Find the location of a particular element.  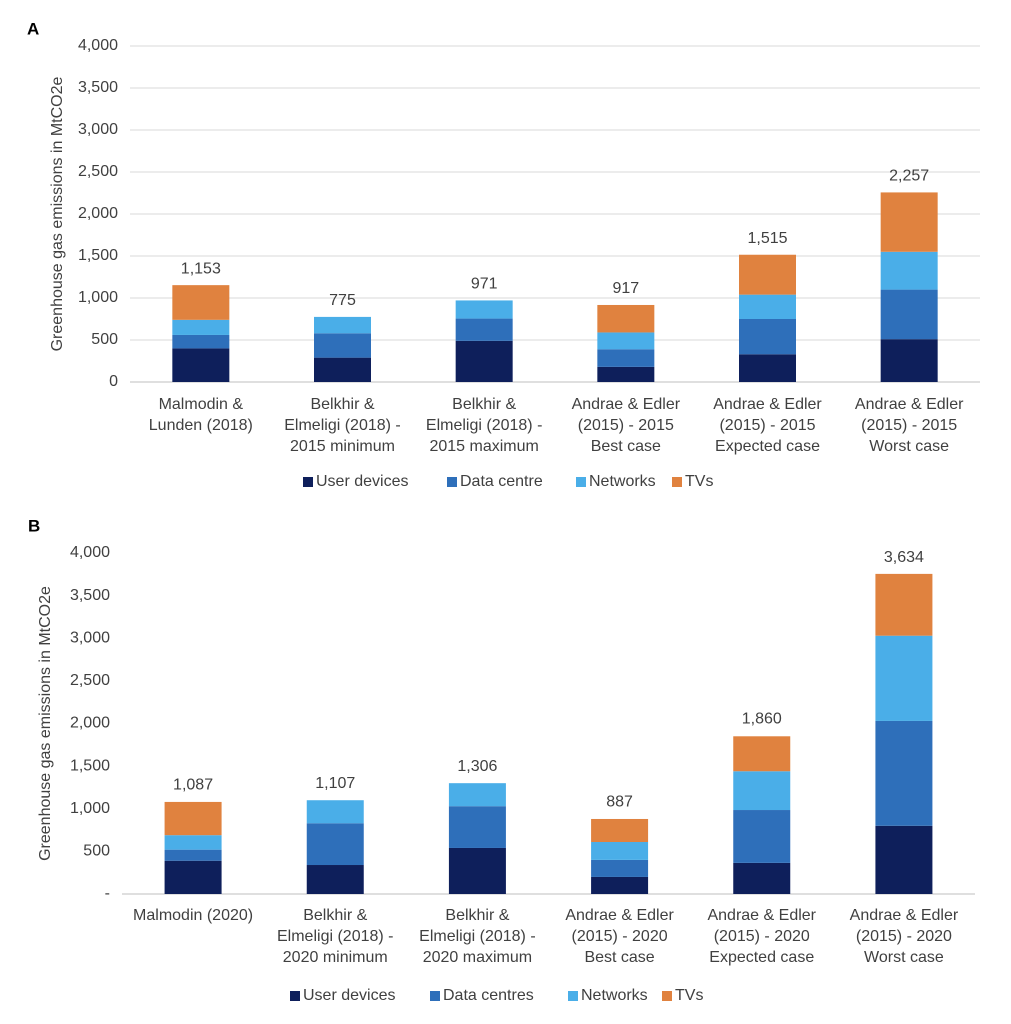

total-label: 1,860 is located at coordinates (762, 719).